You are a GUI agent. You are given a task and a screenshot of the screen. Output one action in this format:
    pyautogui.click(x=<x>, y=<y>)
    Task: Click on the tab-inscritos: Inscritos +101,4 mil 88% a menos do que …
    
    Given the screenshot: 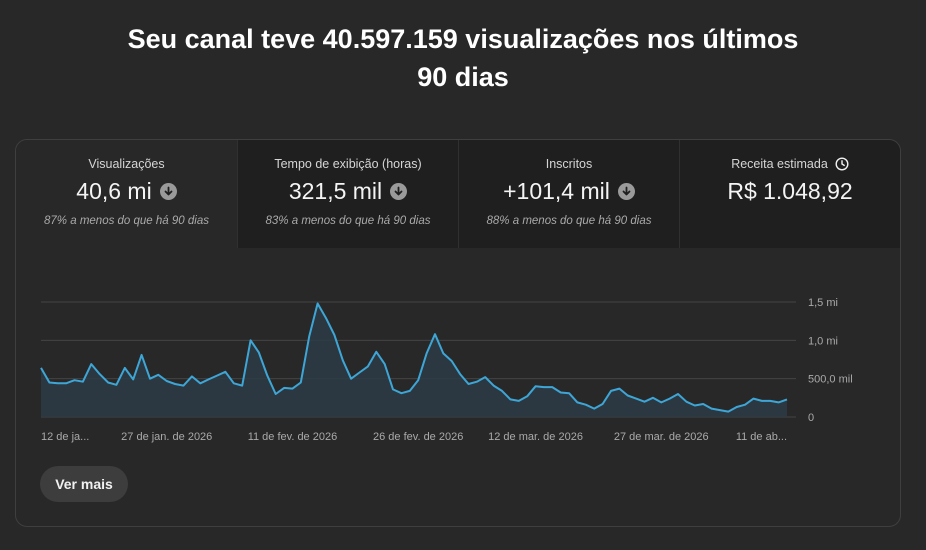 What is the action you would take?
    pyautogui.click(x=568, y=194)
    